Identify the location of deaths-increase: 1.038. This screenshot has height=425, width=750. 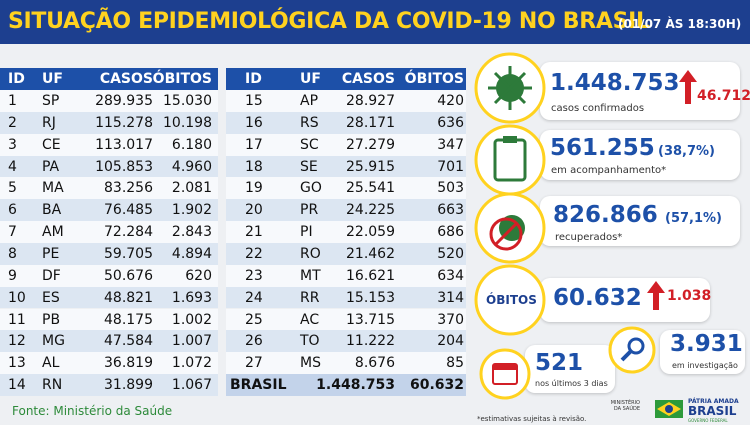
(689, 296).